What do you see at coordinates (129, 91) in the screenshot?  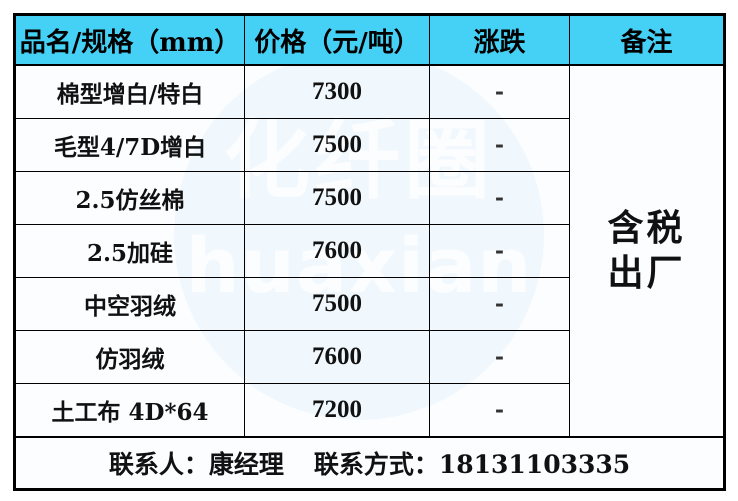 I see `cell-product-name: 棉型增白/特白` at bounding box center [129, 91].